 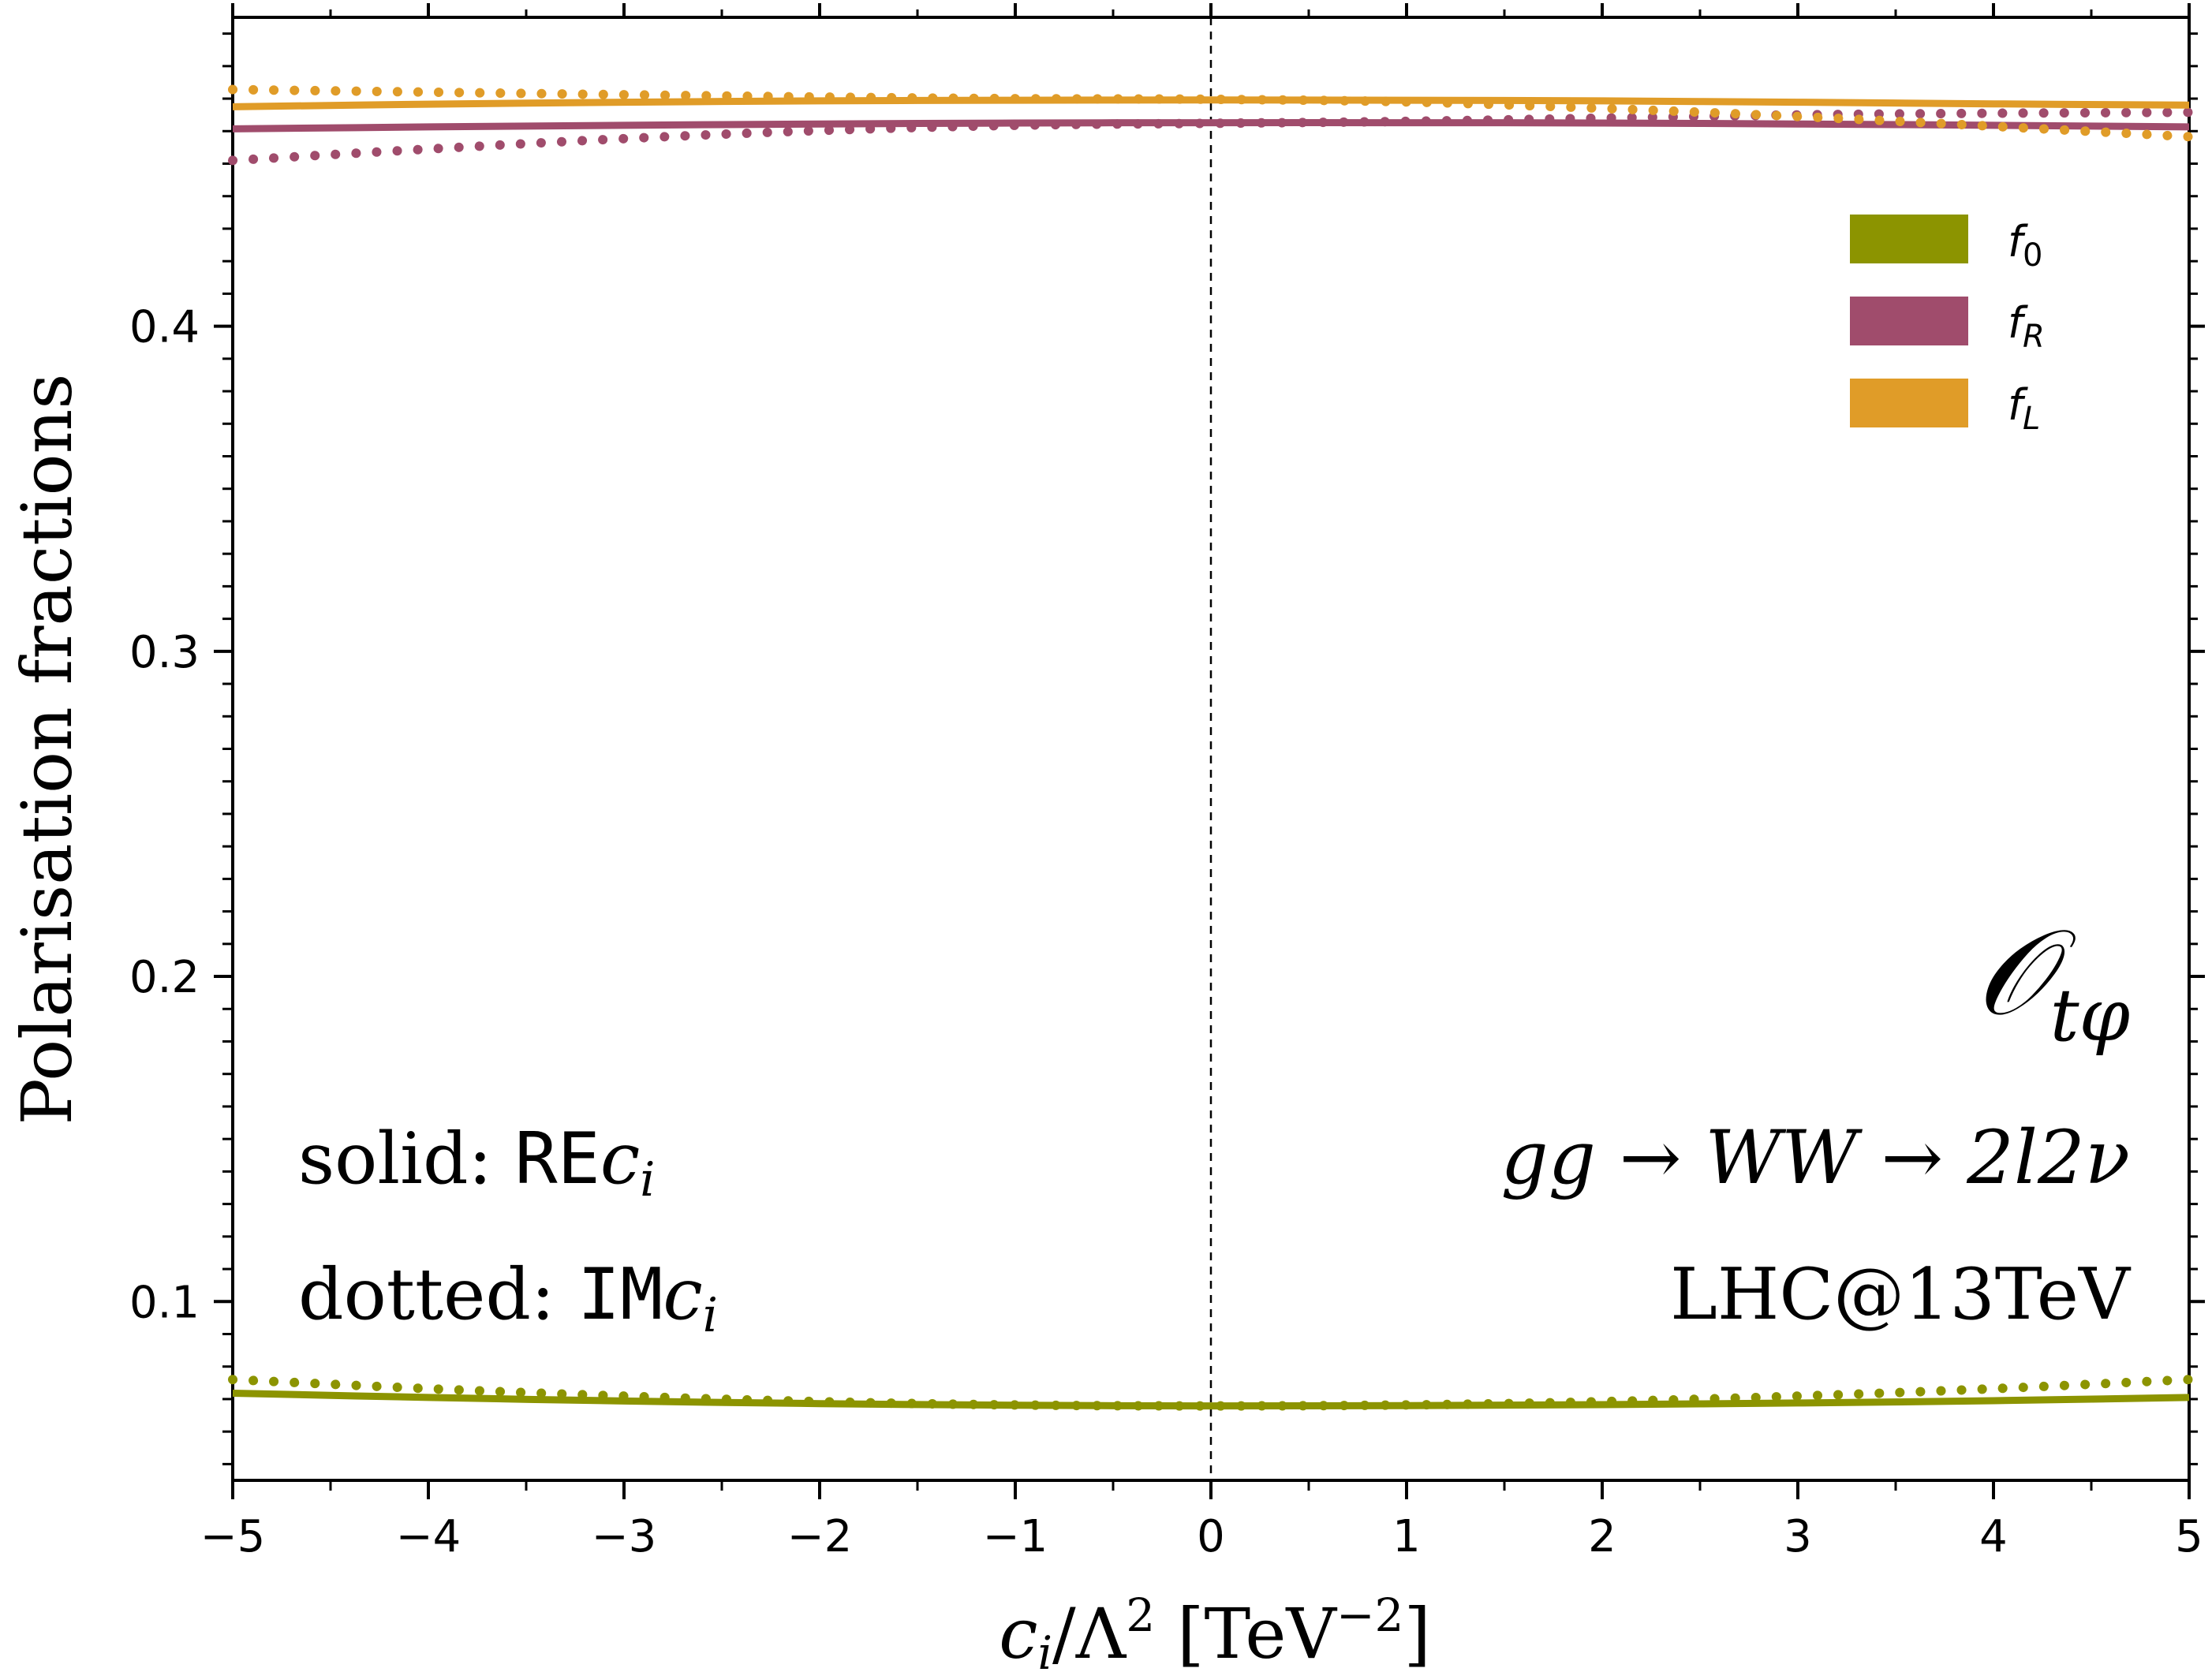 I want to click on y-tick-label: 0.1, so click(x=164, y=1302).